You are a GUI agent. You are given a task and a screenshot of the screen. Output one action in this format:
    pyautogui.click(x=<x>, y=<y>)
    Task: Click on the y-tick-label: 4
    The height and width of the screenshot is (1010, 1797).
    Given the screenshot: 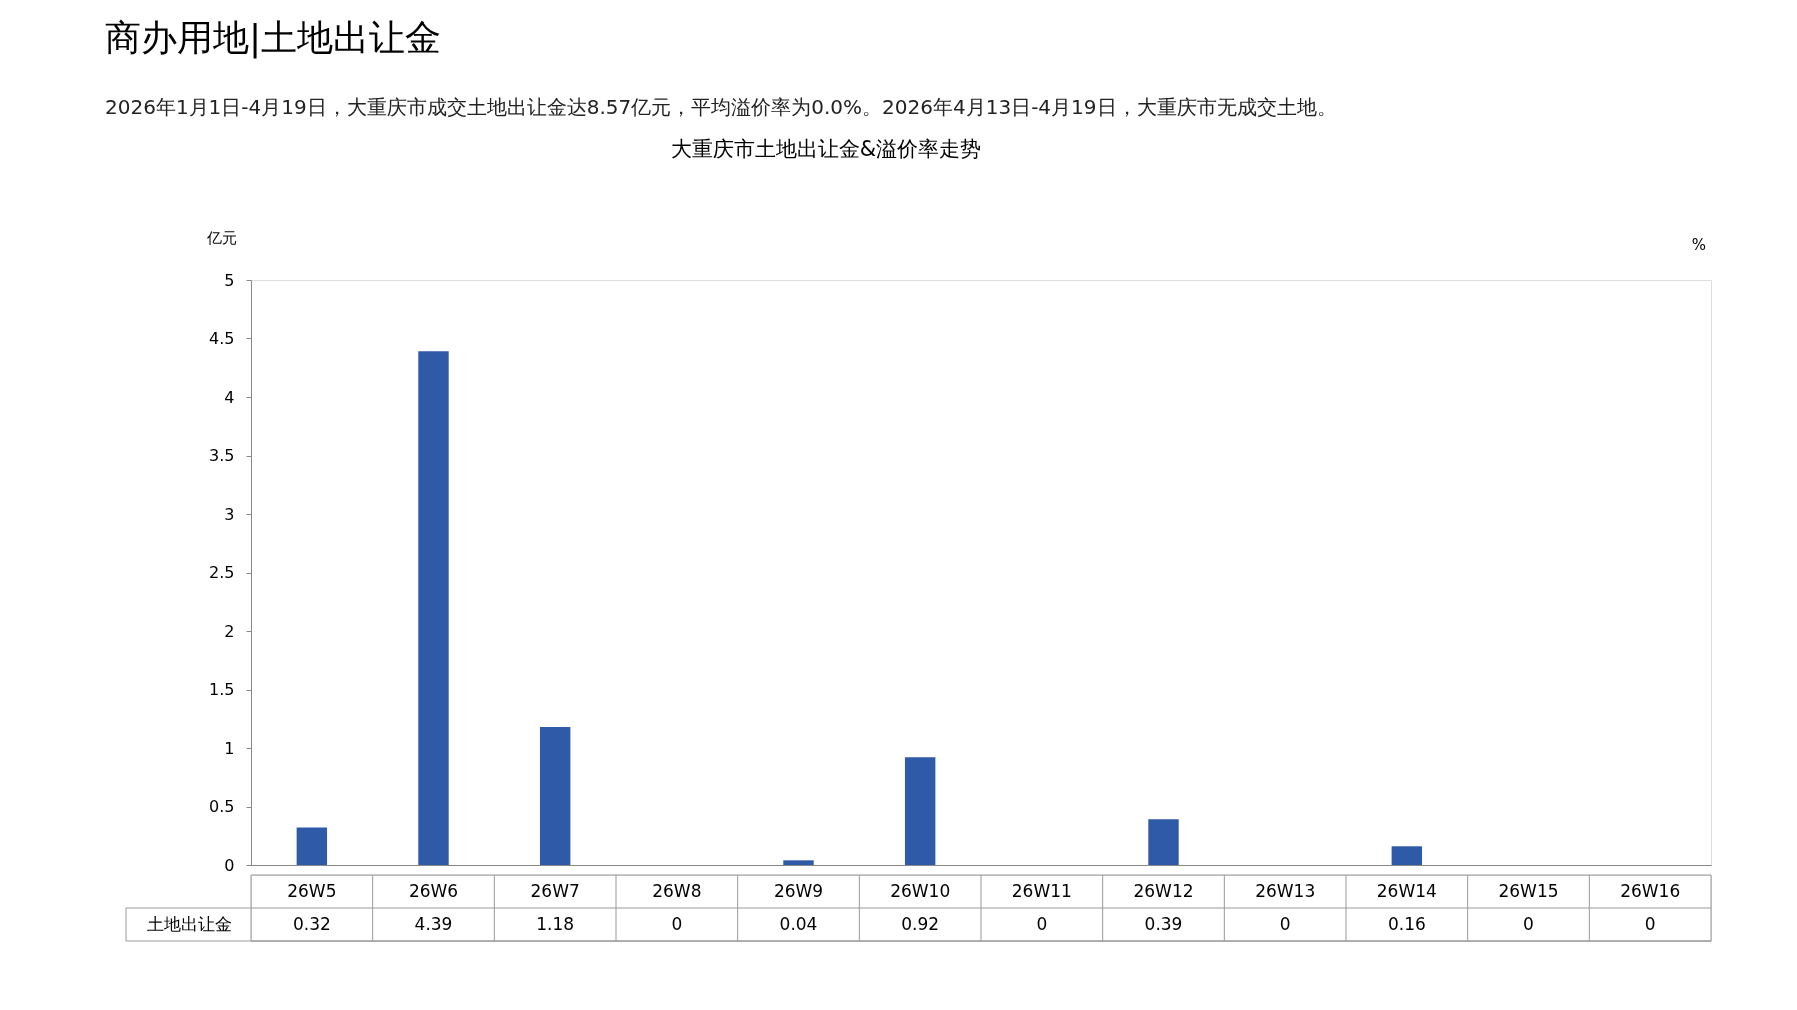 What is the action you would take?
    pyautogui.click(x=229, y=397)
    